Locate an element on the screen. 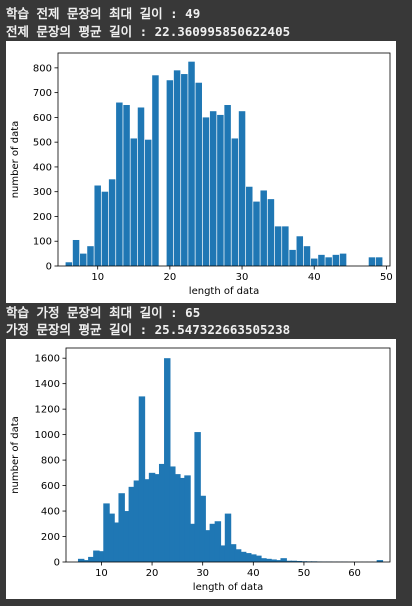 The height and width of the screenshot is (606, 412). histogram-1-y-tick-label: 200 is located at coordinates (42, 217).